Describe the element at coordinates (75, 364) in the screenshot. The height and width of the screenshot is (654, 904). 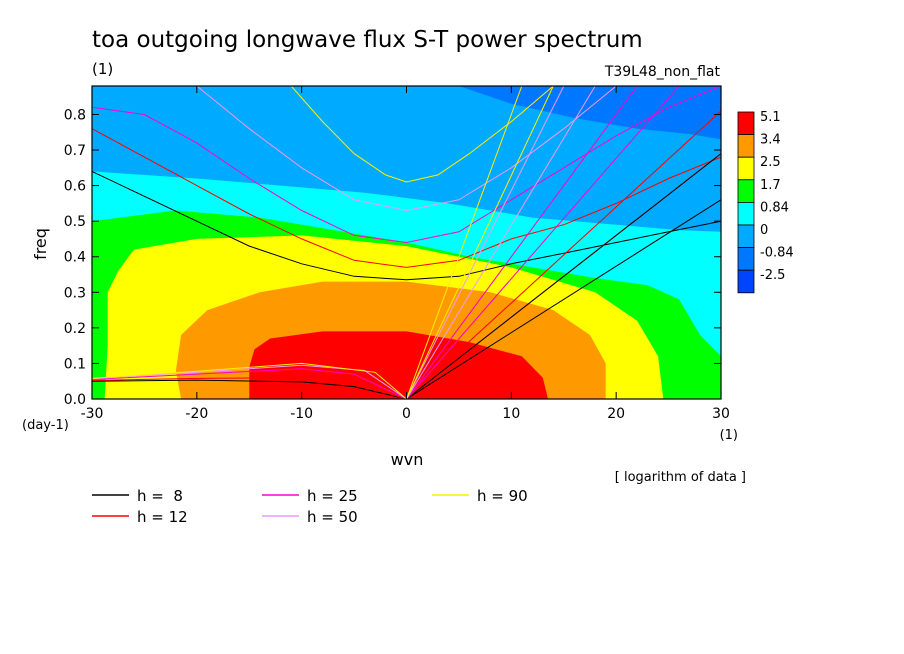
I see `y-tick-label: 0.1` at that location.